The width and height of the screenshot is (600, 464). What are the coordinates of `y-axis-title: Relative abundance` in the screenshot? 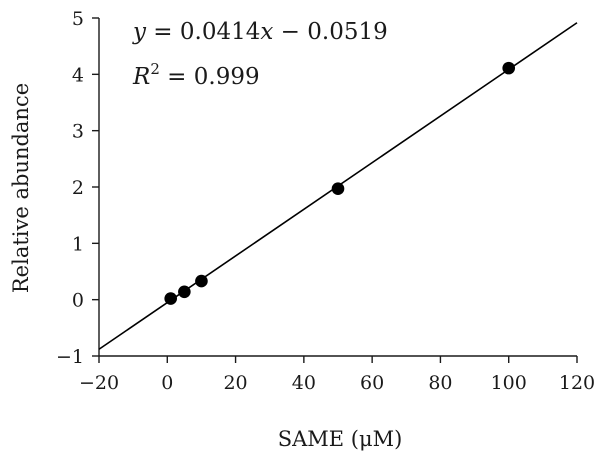 It's located at (21, 188).